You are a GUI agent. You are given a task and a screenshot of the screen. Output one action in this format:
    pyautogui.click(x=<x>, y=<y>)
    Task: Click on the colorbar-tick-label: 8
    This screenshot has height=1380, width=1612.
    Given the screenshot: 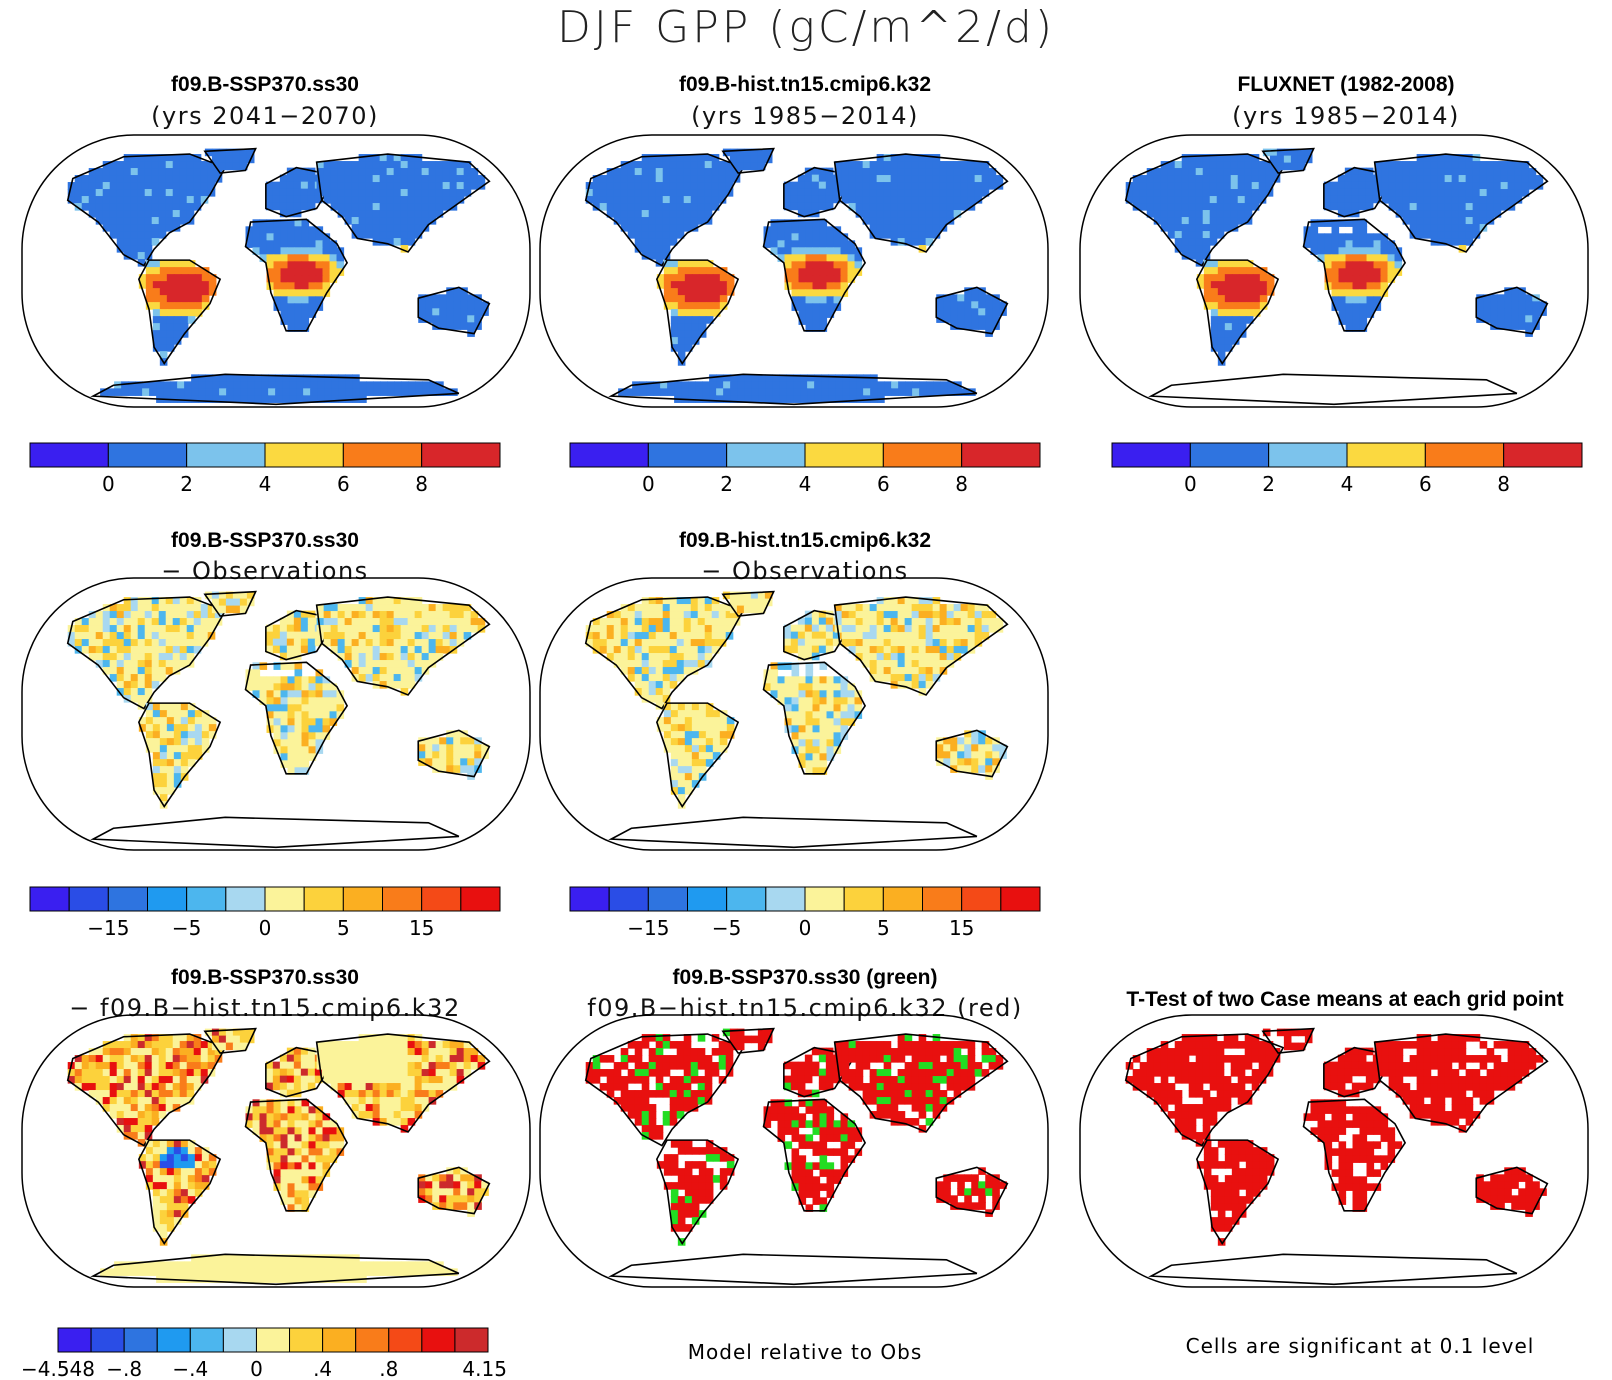 What is the action you would take?
    pyautogui.click(x=421, y=484)
    